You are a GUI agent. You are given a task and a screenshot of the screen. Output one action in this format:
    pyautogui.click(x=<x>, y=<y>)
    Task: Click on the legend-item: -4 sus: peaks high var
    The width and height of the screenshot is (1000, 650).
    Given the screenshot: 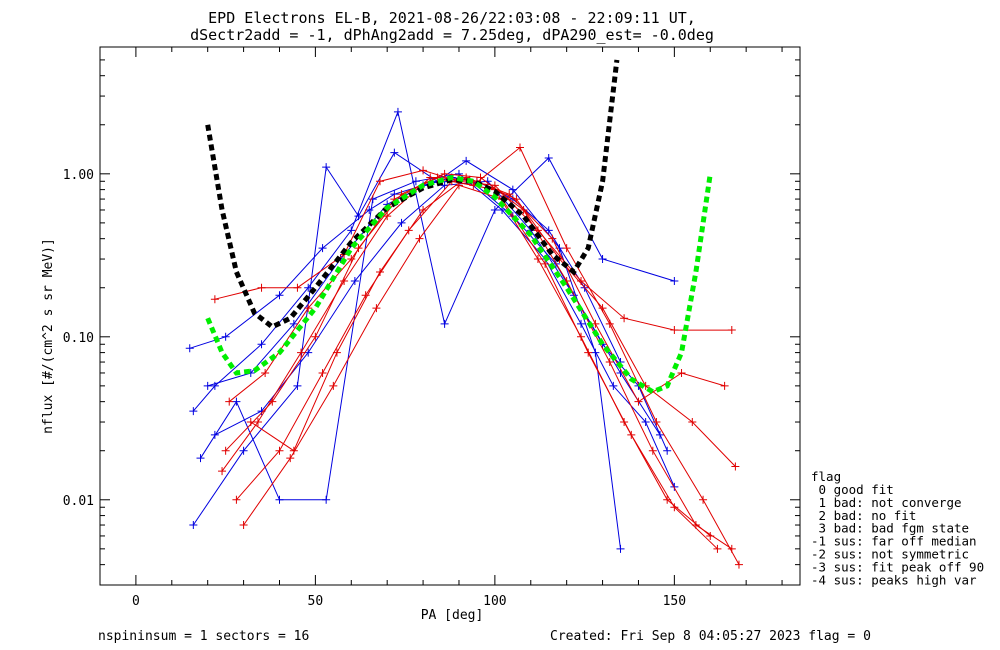 What is the action you would take?
    pyautogui.click(x=894, y=579)
    